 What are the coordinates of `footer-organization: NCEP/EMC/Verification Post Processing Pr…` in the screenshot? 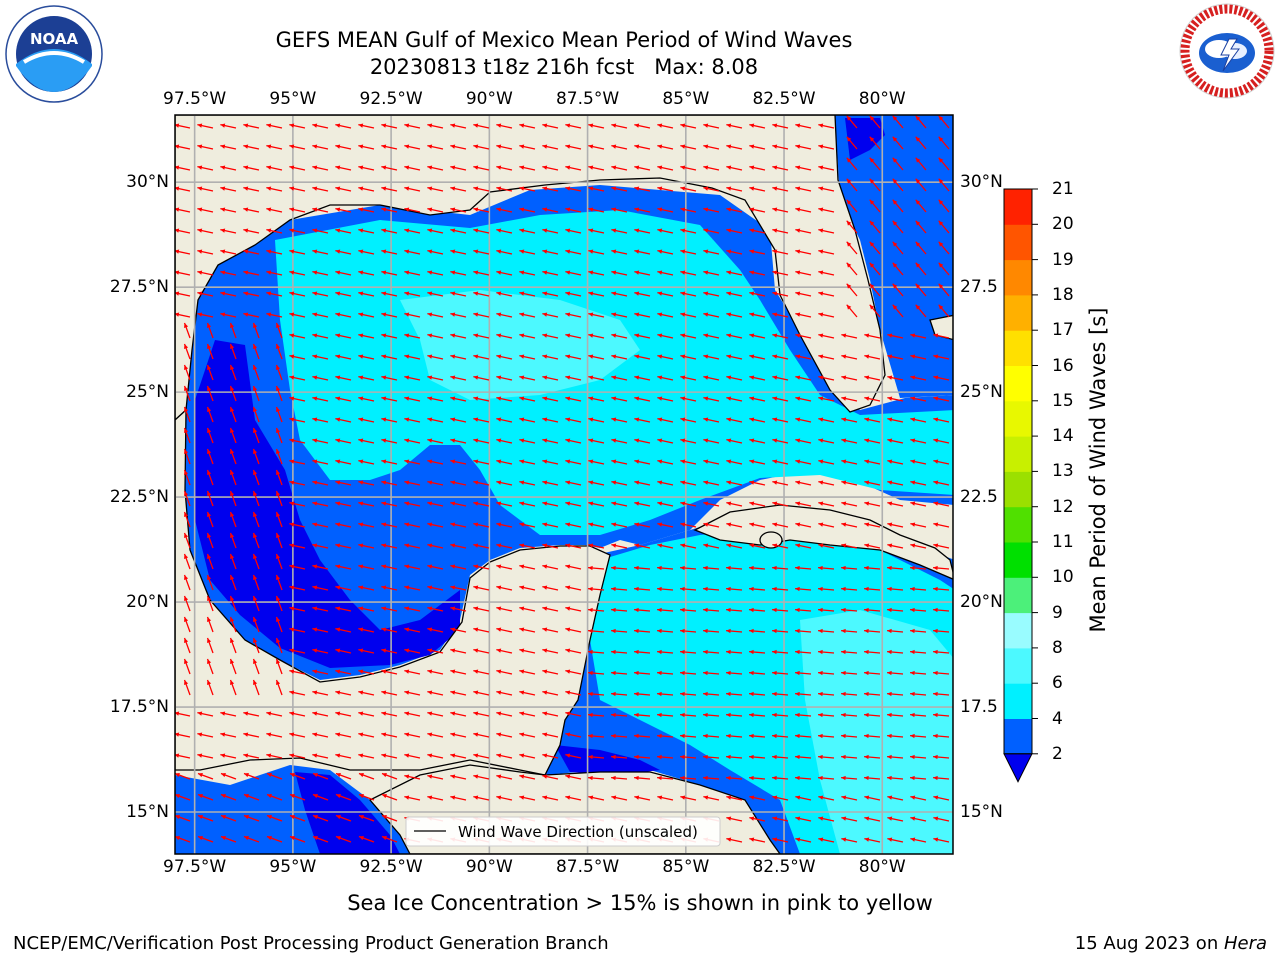 It's located at (311, 943).